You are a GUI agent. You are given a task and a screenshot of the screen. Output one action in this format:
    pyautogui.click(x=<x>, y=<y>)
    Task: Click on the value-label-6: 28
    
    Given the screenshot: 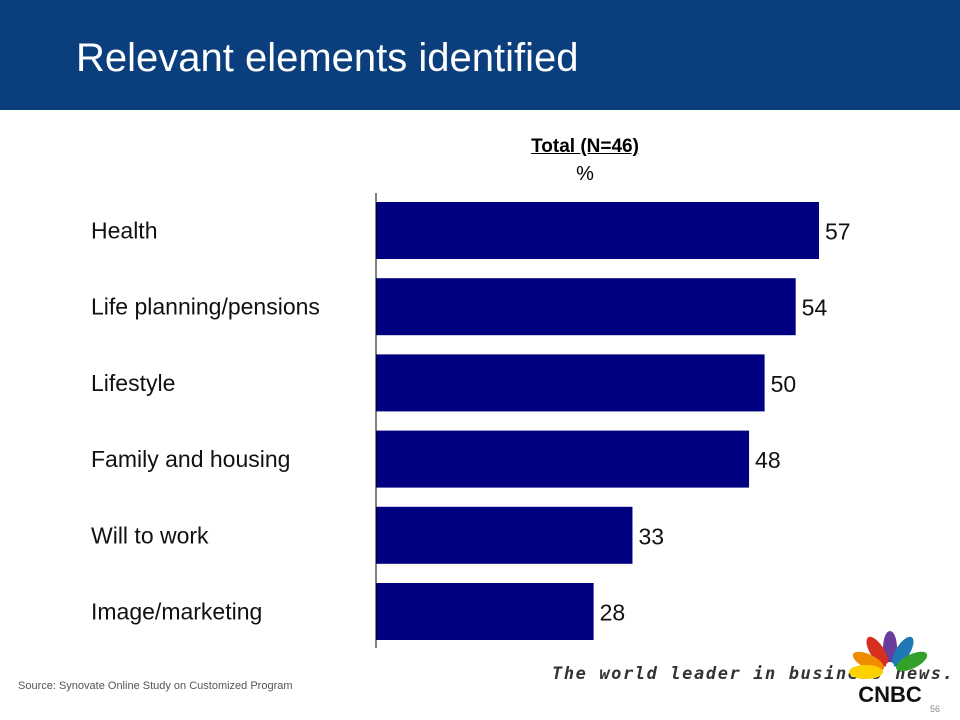 What is the action you would take?
    pyautogui.click(x=613, y=613)
    